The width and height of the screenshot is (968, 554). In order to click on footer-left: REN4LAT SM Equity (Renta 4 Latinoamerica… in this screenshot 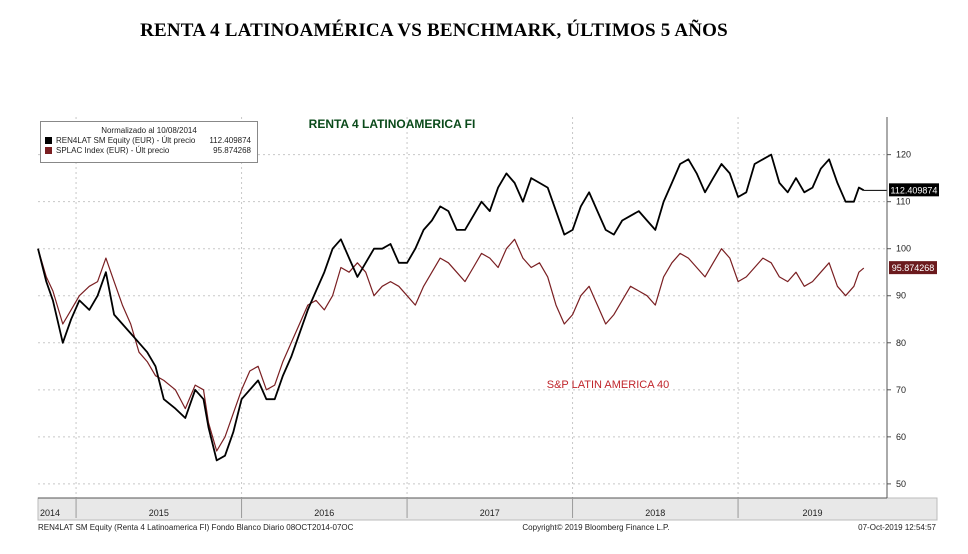, I will do `click(196, 527)`.